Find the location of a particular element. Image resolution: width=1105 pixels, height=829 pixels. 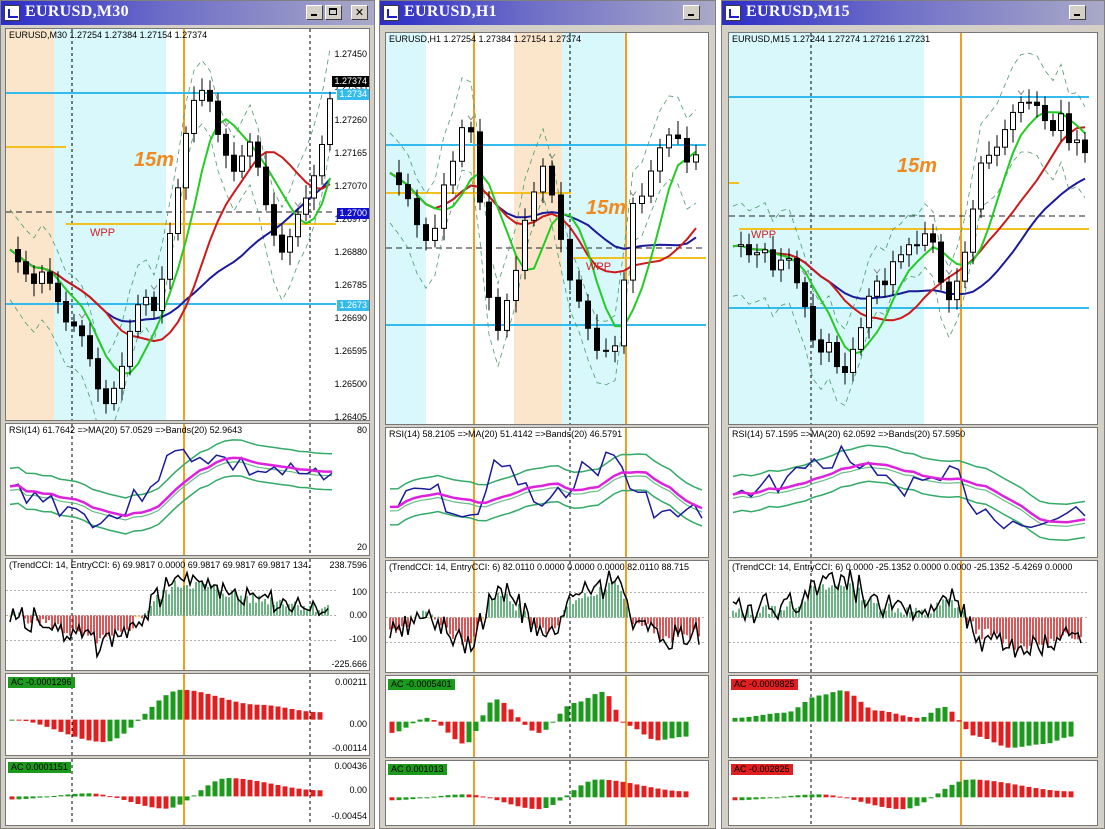

ac-pane-2: AC -0.002825 is located at coordinates (913, 793).